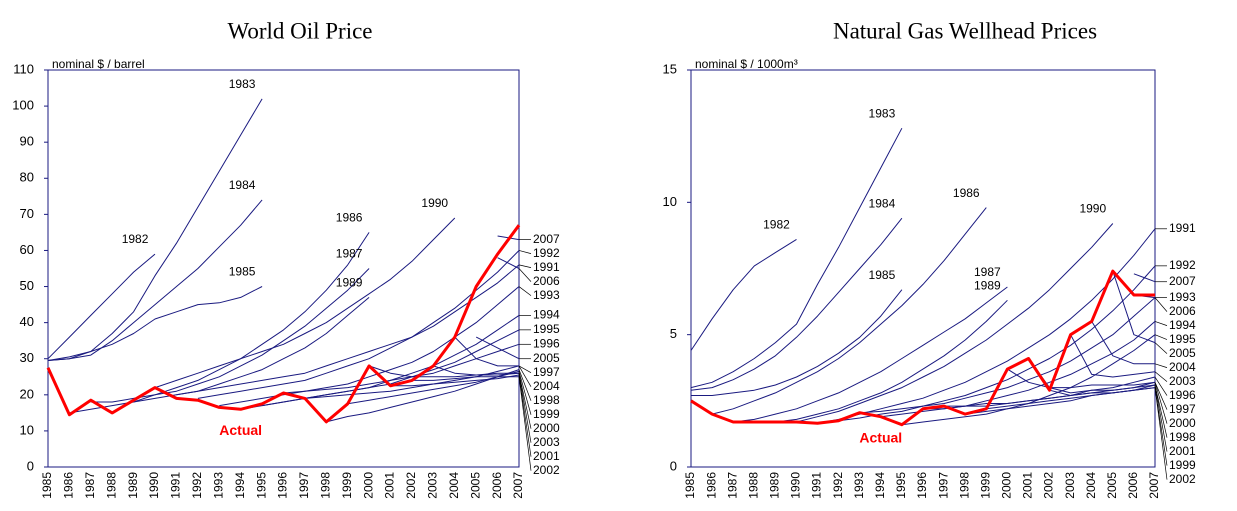  I want to click on series-label: 1983, so click(242, 84).